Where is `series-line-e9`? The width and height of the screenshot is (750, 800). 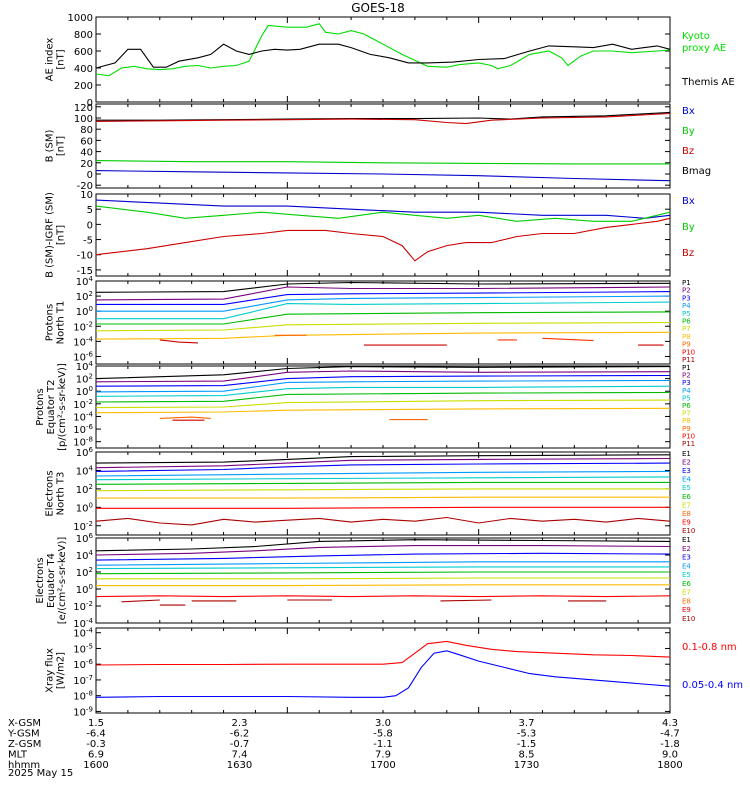 series-line-e9 is located at coordinates (383, 507).